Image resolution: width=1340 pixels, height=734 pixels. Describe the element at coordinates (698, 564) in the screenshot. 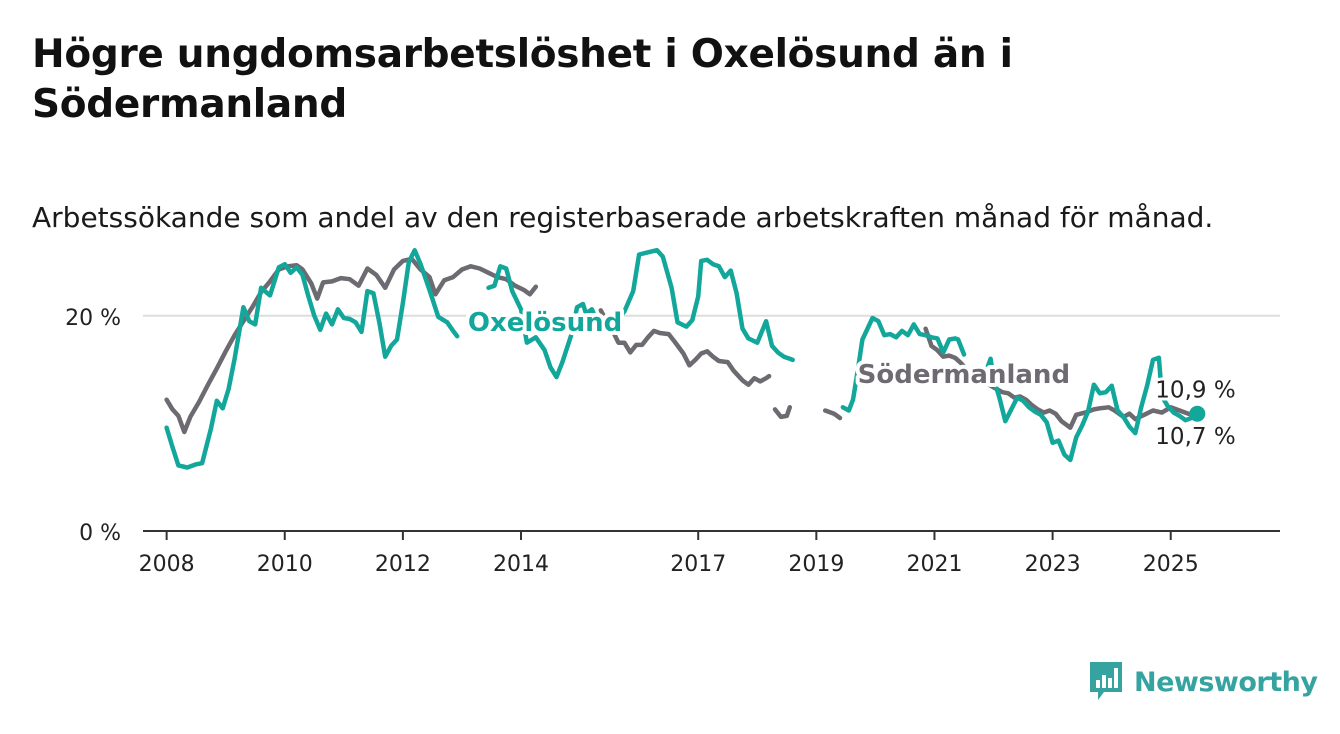

I see `x-tick-label: 2017` at that location.